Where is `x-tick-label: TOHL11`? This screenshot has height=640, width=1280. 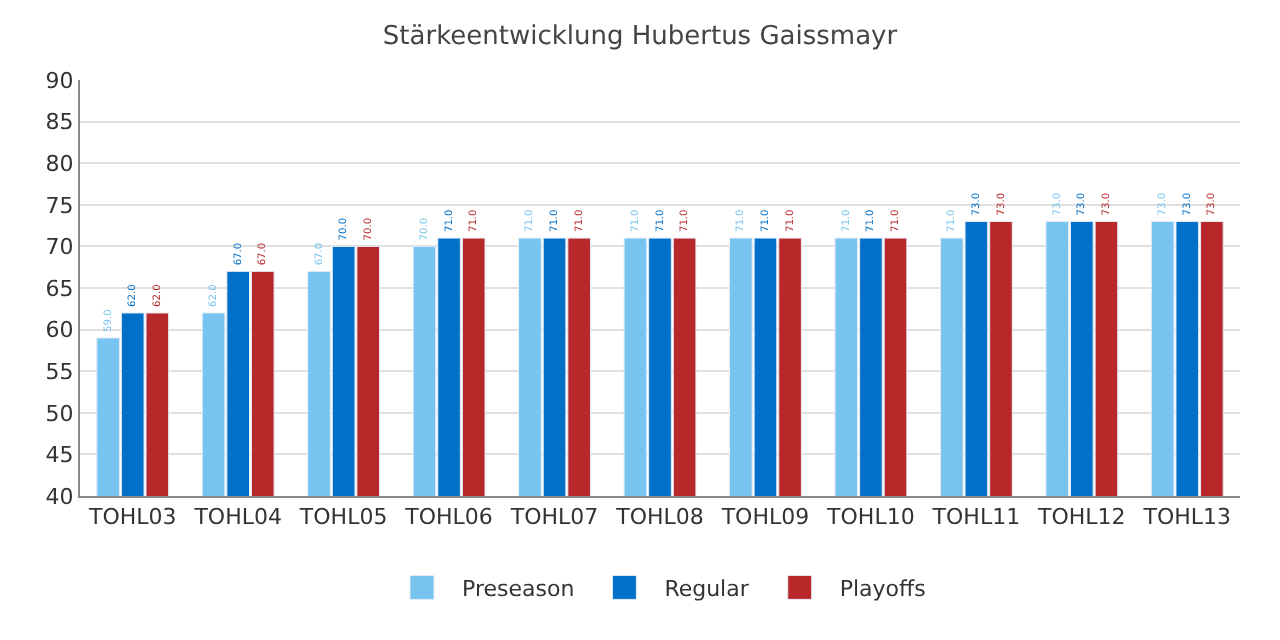
x-tick-label: TOHL11 is located at coordinates (975, 517).